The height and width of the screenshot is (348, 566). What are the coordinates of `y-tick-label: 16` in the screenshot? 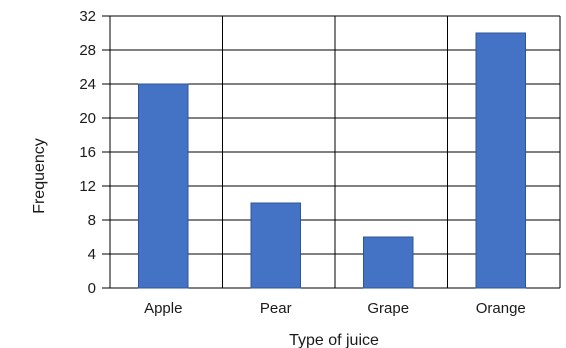 It's located at (87, 152).